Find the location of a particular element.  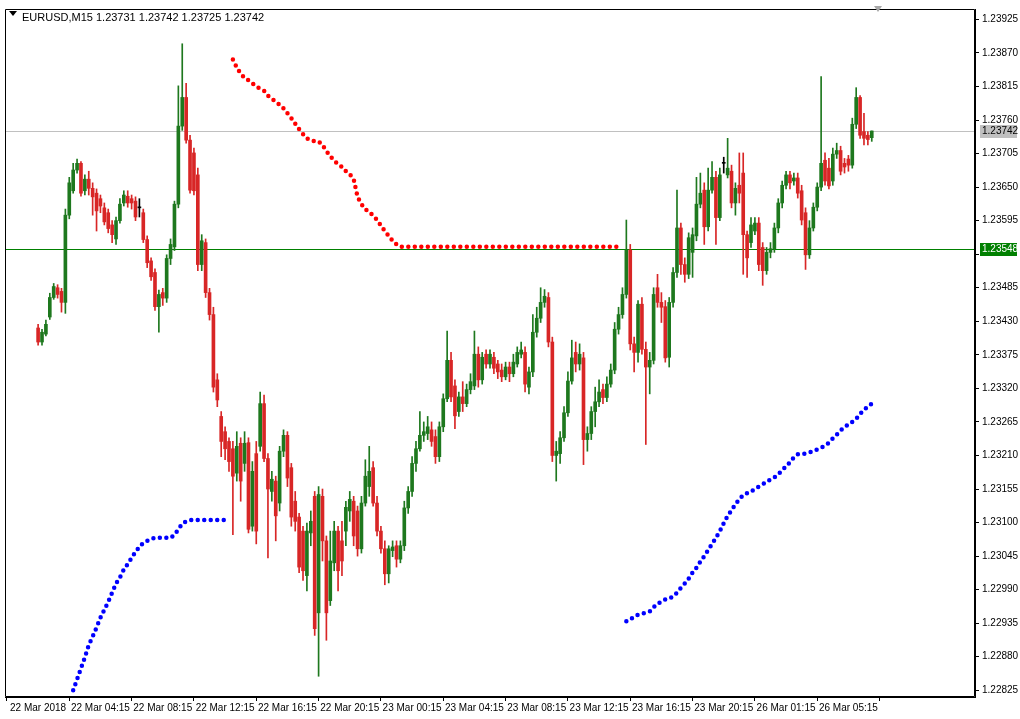

x-tick-label: 26 Mar 05:15 is located at coordinates (848, 707).